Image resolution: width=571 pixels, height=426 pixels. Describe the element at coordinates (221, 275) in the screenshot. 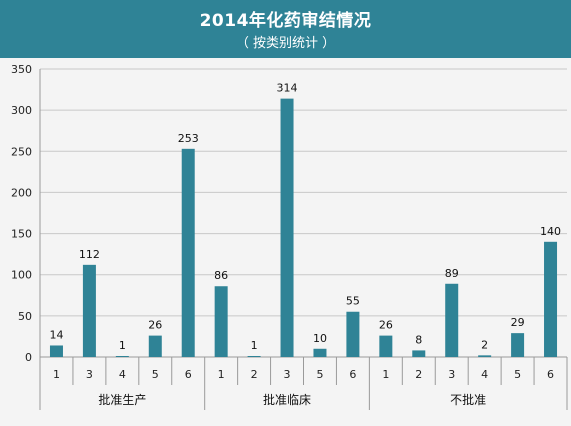

I see `data-label: 86` at that location.